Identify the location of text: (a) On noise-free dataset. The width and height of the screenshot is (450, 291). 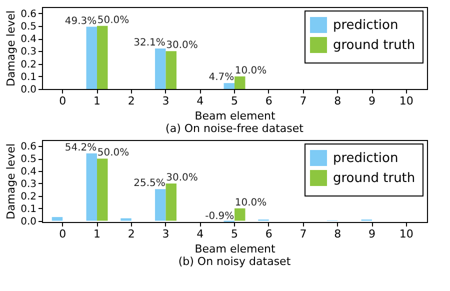
(235, 128).